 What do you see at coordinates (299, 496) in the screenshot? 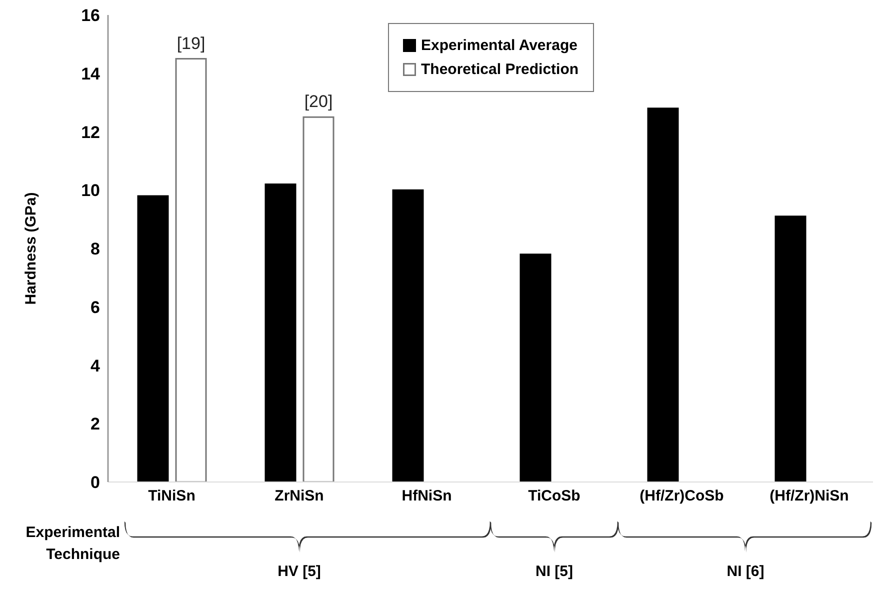
I see `x-tick-label: ZrNiSn` at bounding box center [299, 496].